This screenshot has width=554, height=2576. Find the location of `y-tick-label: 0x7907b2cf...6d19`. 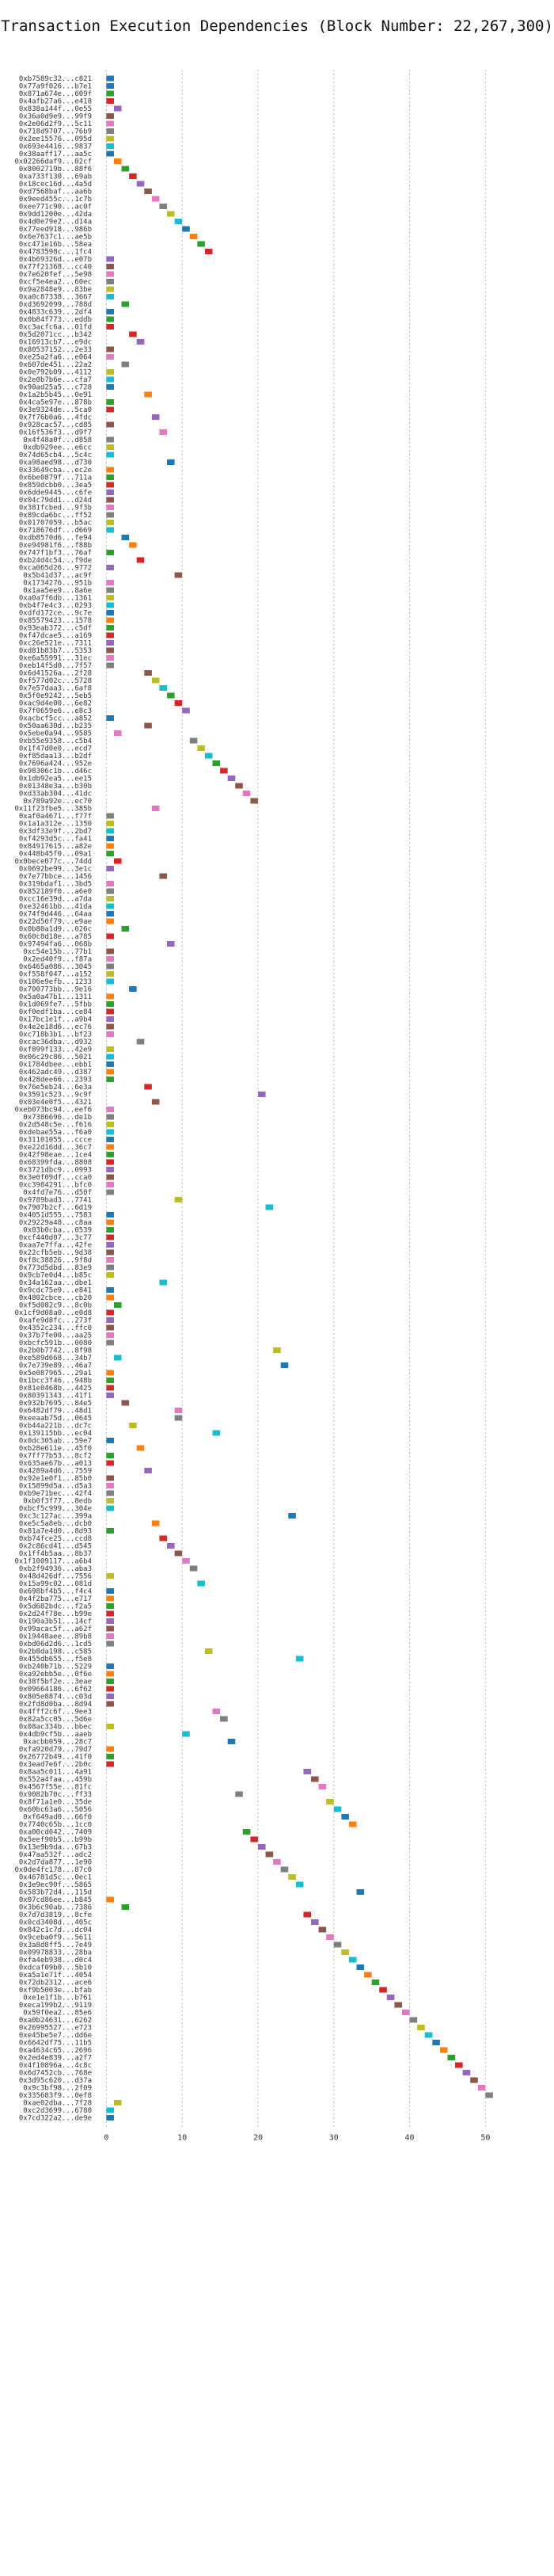

y-tick-label: 0x7907b2cf...6d19 is located at coordinates (56, 1208).